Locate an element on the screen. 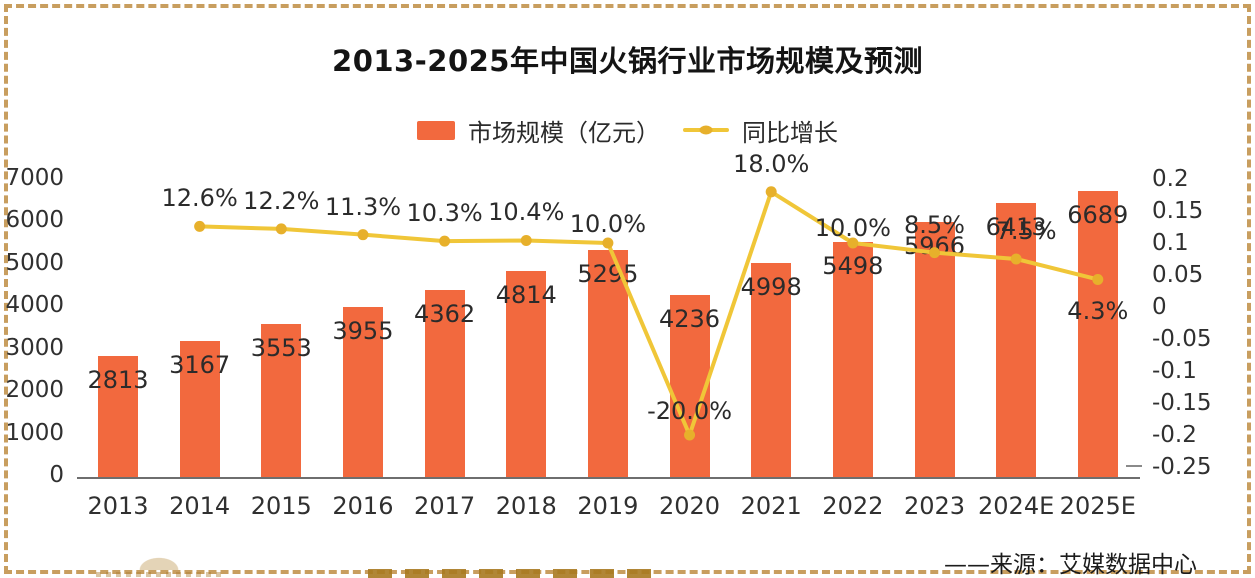  category-label: 2021 is located at coordinates (771, 506).